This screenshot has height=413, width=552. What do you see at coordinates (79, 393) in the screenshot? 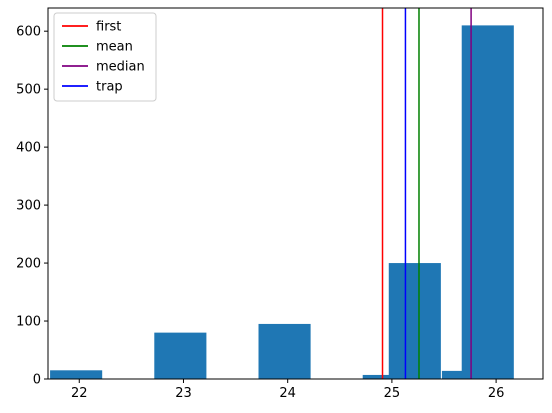
I see `x-tick-label: 22` at bounding box center [79, 393].